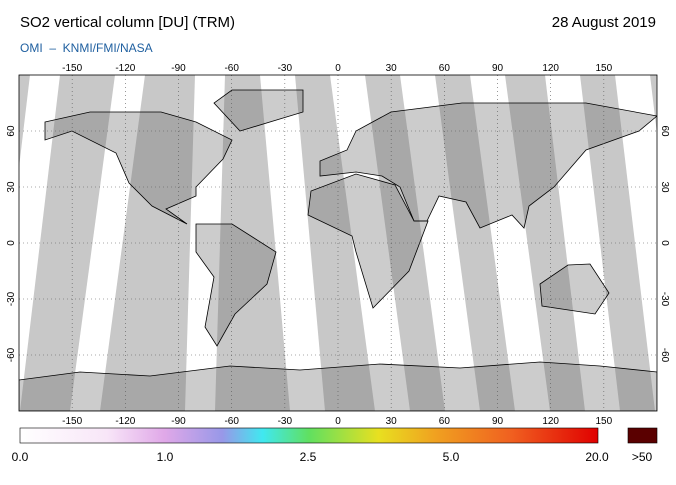 The image size is (676, 485). I want to click on lon-tick-label-top: -120, so click(125, 68).